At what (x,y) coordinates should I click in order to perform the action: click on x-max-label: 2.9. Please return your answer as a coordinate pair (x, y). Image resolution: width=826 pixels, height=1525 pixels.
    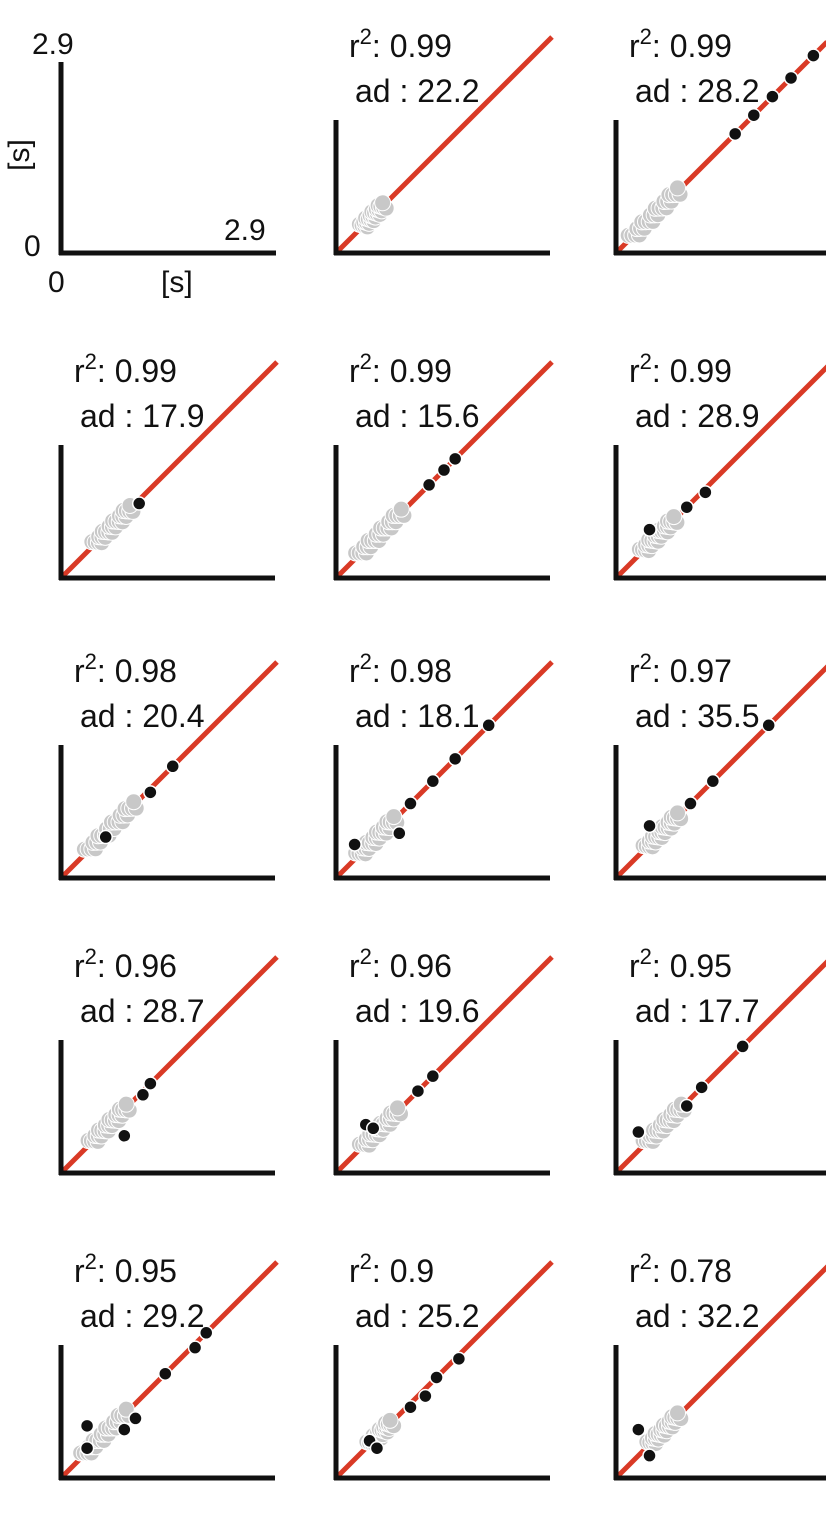
    Looking at the image, I should click on (245, 231).